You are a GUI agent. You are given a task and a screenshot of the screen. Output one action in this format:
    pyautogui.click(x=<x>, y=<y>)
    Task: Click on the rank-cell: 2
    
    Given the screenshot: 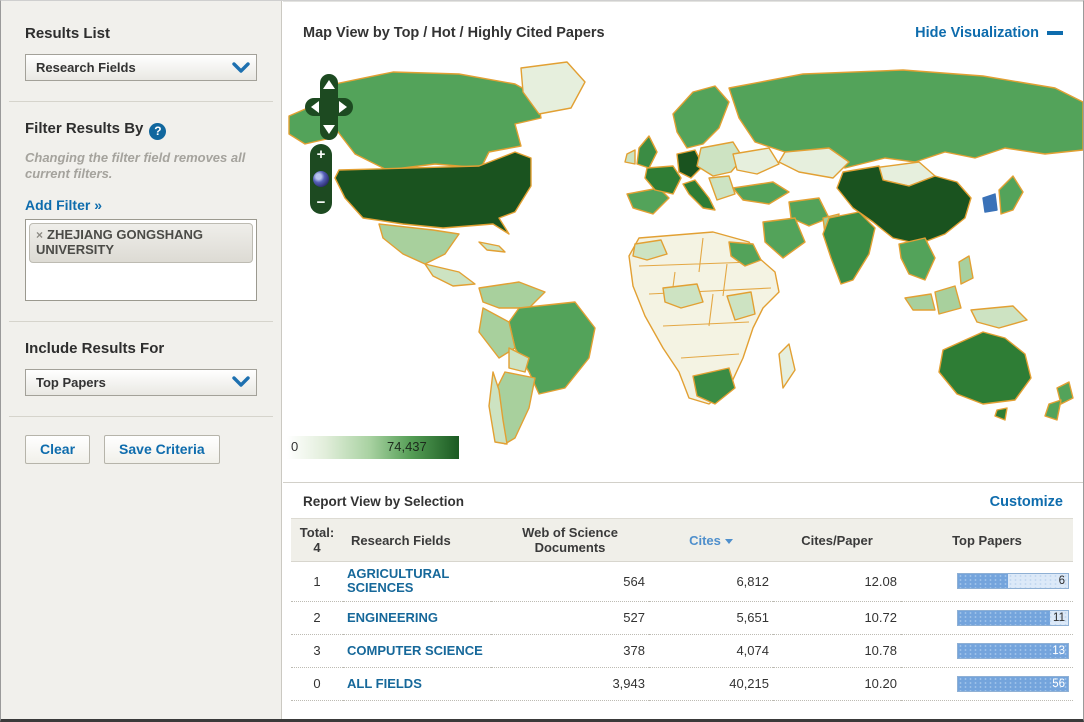 What is the action you would take?
    pyautogui.click(x=317, y=618)
    